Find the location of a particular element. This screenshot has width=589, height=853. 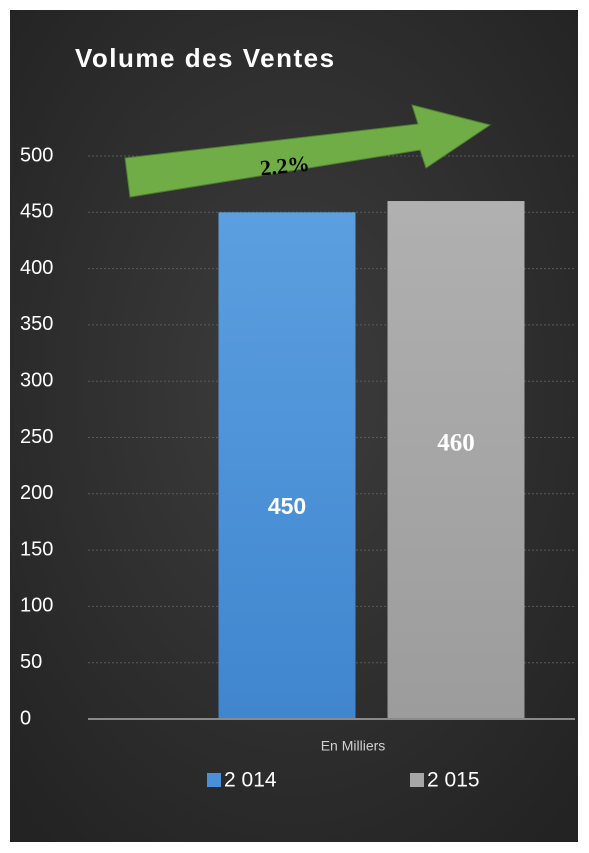

y-tick-label: 0 is located at coordinates (25, 718).